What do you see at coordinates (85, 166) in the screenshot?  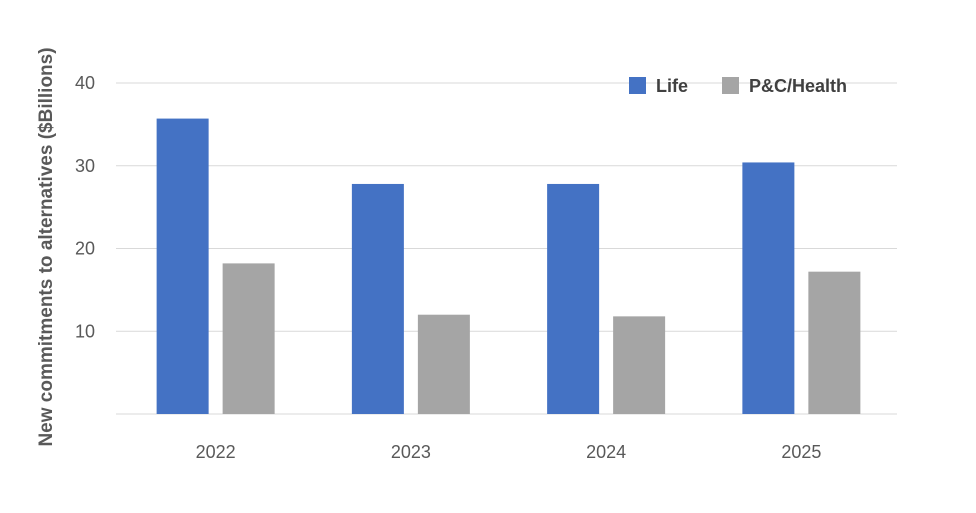 I see `y-tick-label-30: 30` at bounding box center [85, 166].